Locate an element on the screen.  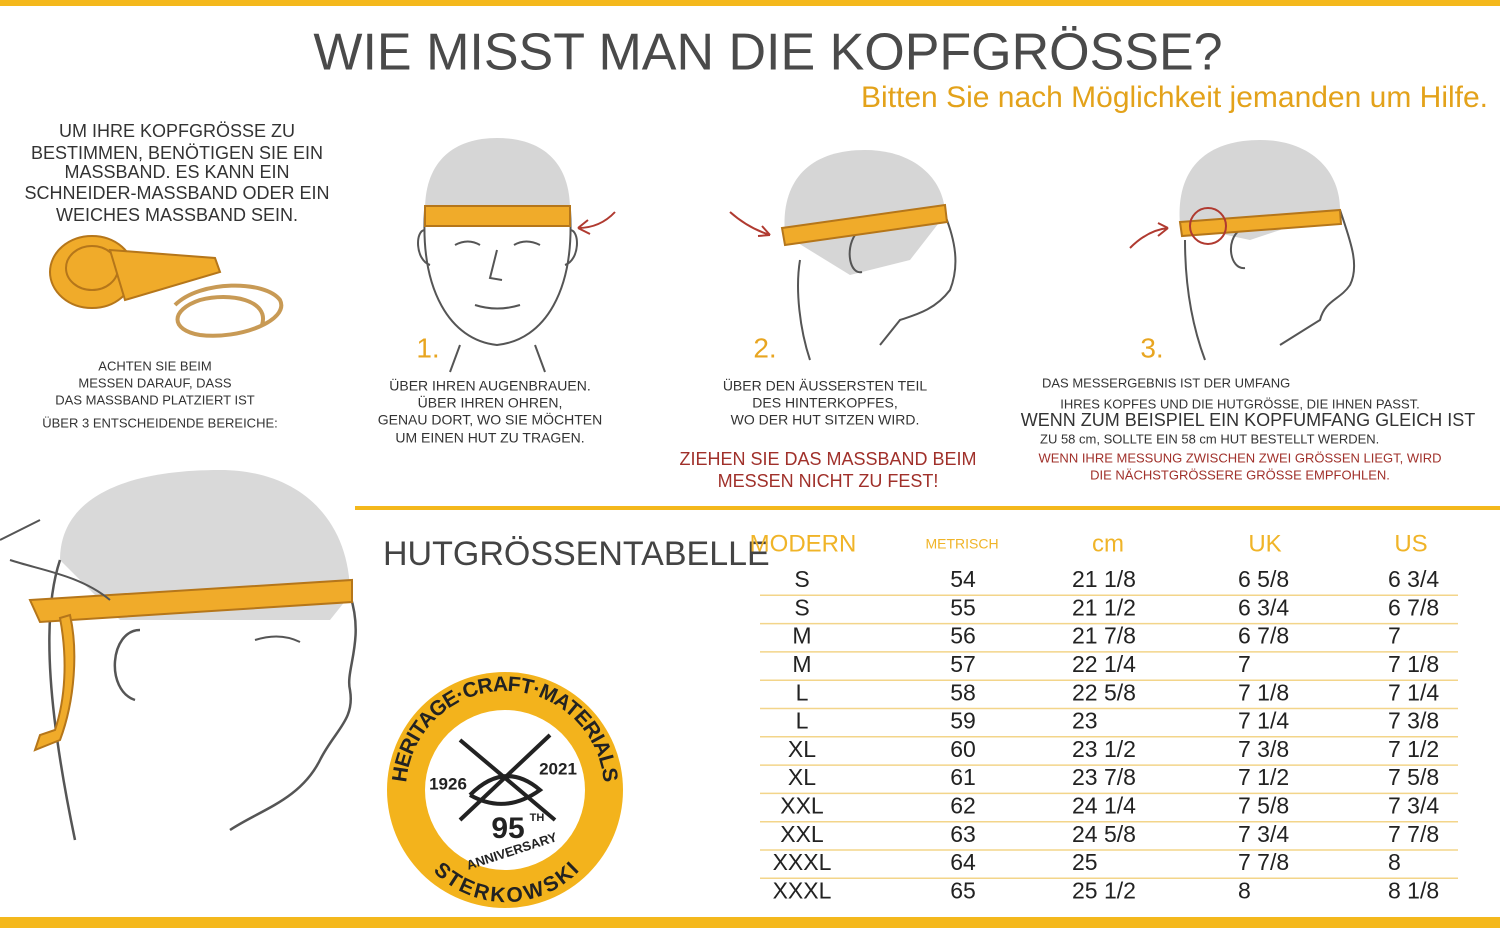
table-cell: 8 is located at coordinates (1394, 862).